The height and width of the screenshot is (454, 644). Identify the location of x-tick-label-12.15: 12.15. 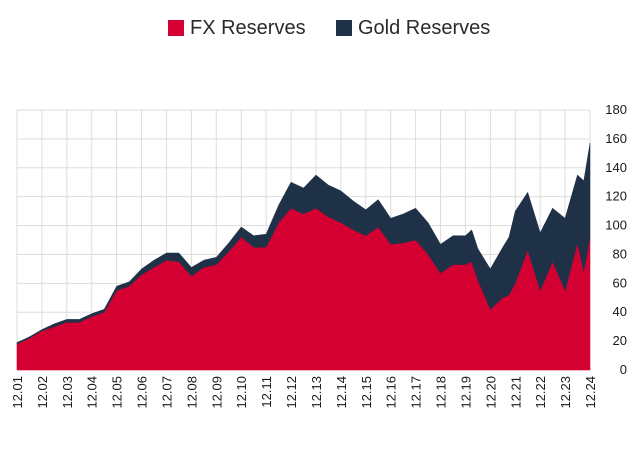
(366, 392).